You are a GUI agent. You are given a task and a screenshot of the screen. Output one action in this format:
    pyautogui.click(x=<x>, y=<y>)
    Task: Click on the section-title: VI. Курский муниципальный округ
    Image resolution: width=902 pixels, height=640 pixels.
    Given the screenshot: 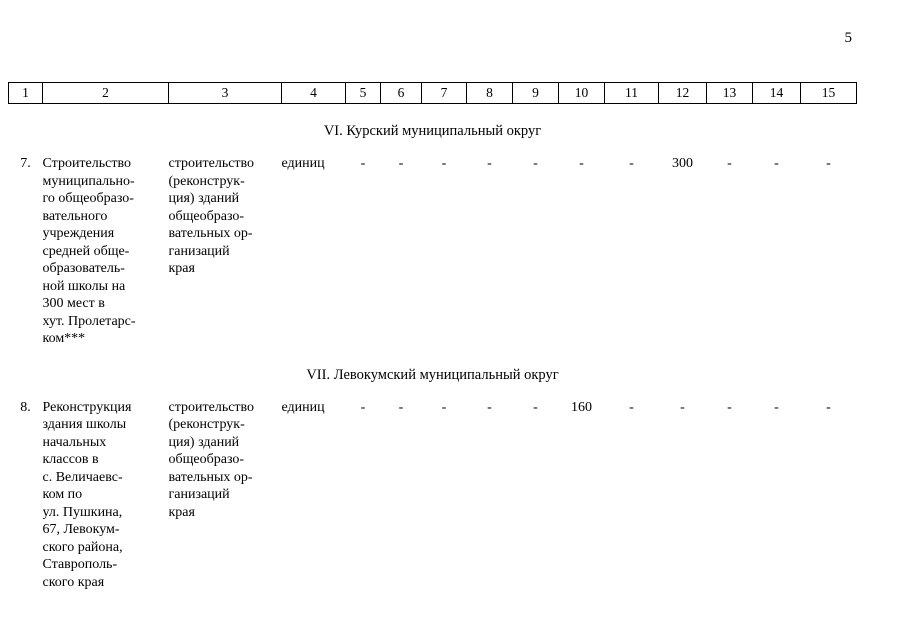 What is the action you would take?
    pyautogui.click(x=432, y=131)
    